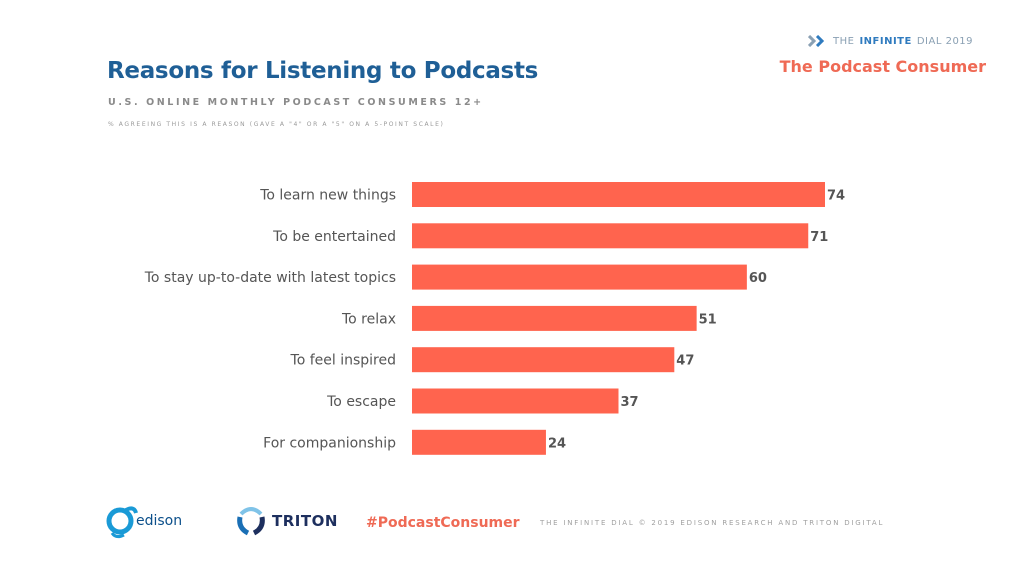 The height and width of the screenshot is (576, 1024). Describe the element at coordinates (844, 41) in the screenshot. I see `brand-prefix: THE` at that location.